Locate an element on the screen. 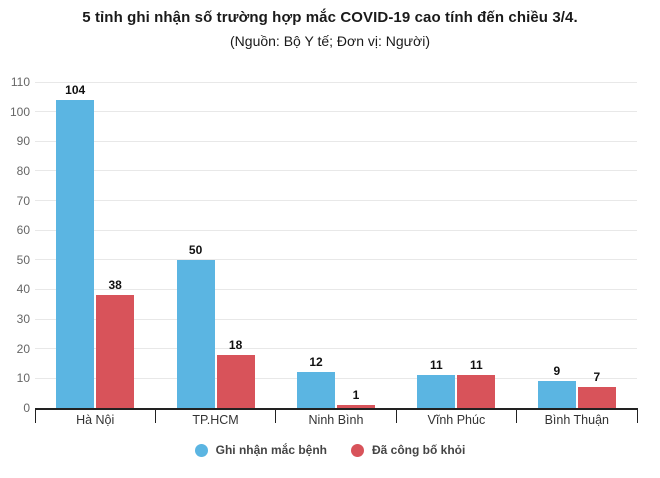 The width and height of the screenshot is (660, 478). legend-item-ghi-nhan-mac-benh: Ghi nhận mắc bệnh is located at coordinates (260, 450).